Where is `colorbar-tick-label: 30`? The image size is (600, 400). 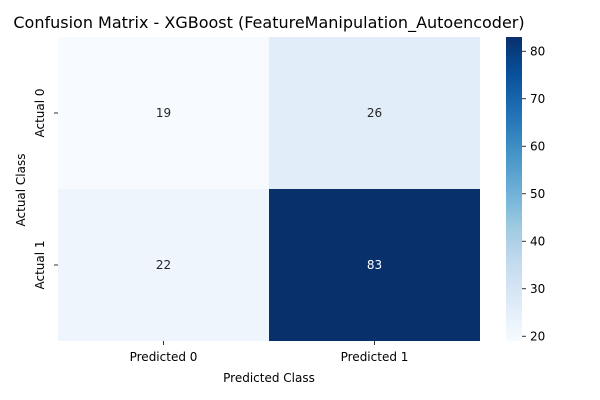
colorbar-tick-label: 30 is located at coordinates (537, 289).